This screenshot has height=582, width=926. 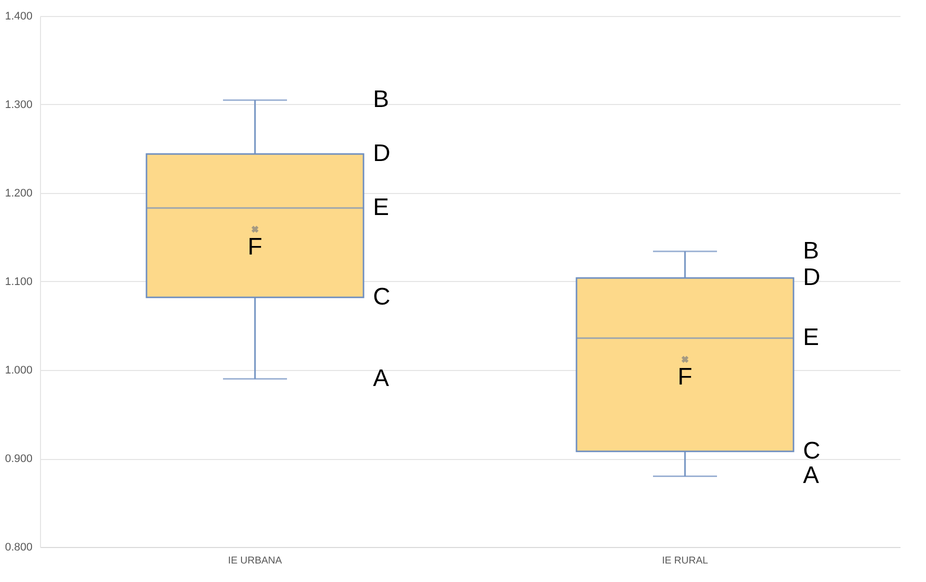 What do you see at coordinates (18, 194) in the screenshot?
I see `y-tick-label: 1.200` at bounding box center [18, 194].